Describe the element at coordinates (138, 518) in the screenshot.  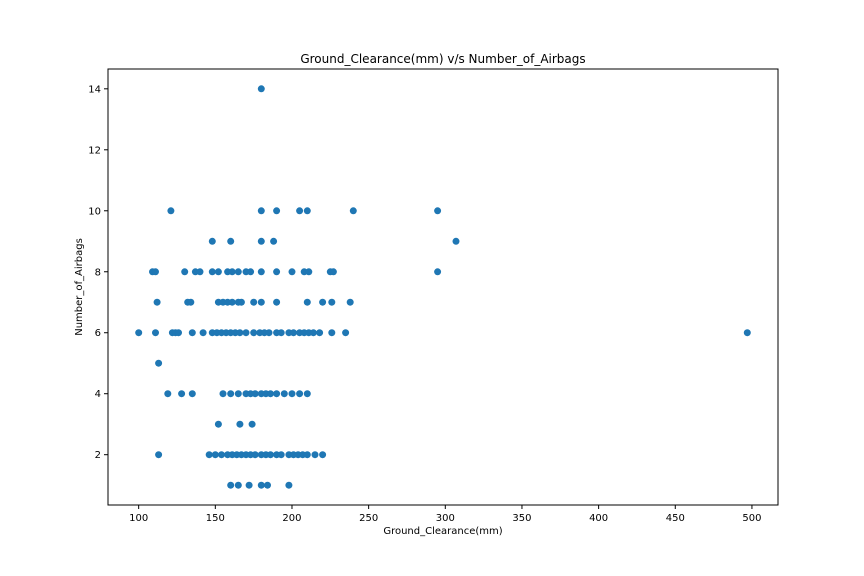
I see `x-tick-label-100: 100` at that location.